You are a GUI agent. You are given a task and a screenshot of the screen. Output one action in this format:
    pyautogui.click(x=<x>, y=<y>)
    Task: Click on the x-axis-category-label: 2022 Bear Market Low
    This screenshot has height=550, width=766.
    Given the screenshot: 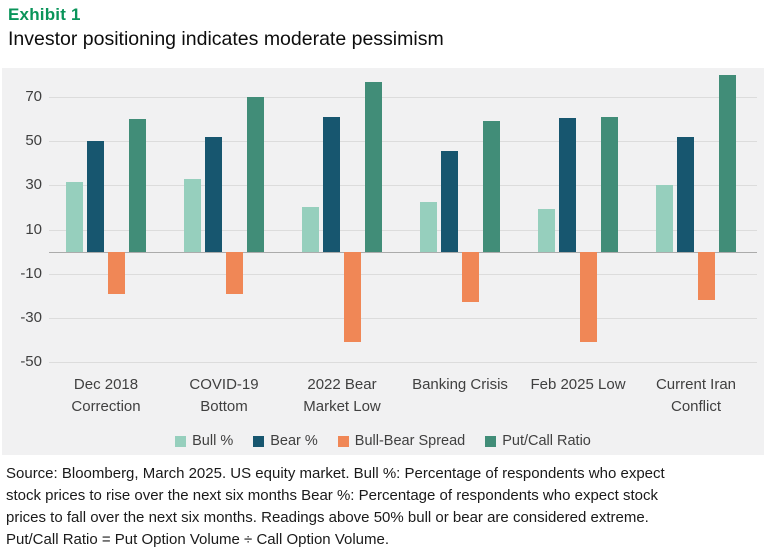 What is the action you would take?
    pyautogui.click(x=342, y=395)
    